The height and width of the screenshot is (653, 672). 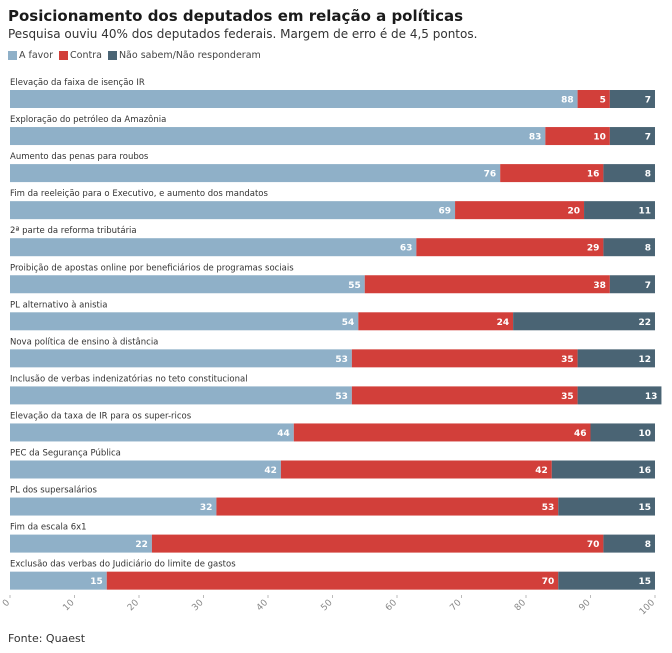 I want to click on category-label: Aumento das penas para roubos, so click(x=79, y=157).